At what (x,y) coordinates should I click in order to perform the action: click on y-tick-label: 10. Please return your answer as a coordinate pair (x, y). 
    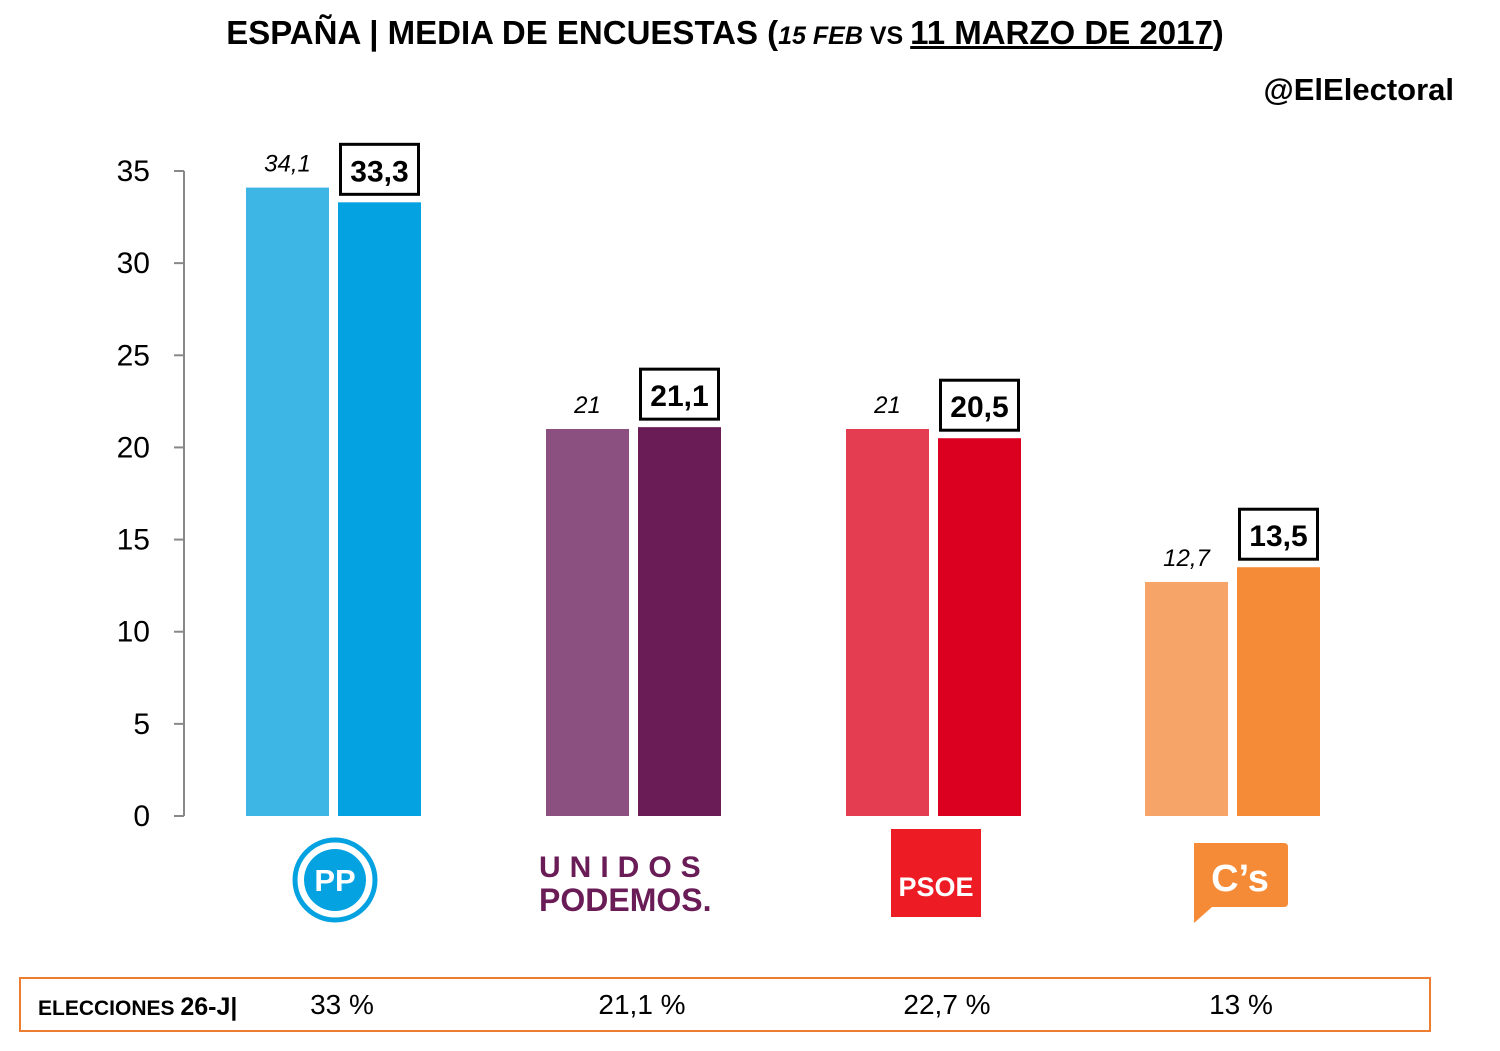
    Looking at the image, I should click on (133, 632).